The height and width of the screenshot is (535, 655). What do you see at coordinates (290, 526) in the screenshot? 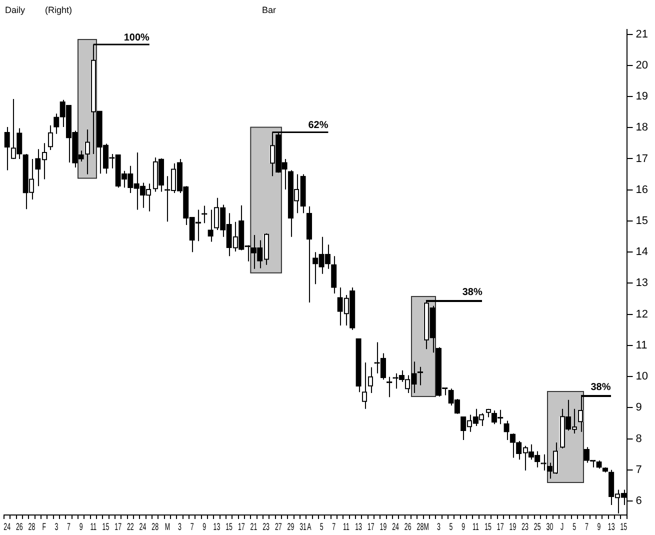
I see `x-tick-label: 29` at bounding box center [290, 526].